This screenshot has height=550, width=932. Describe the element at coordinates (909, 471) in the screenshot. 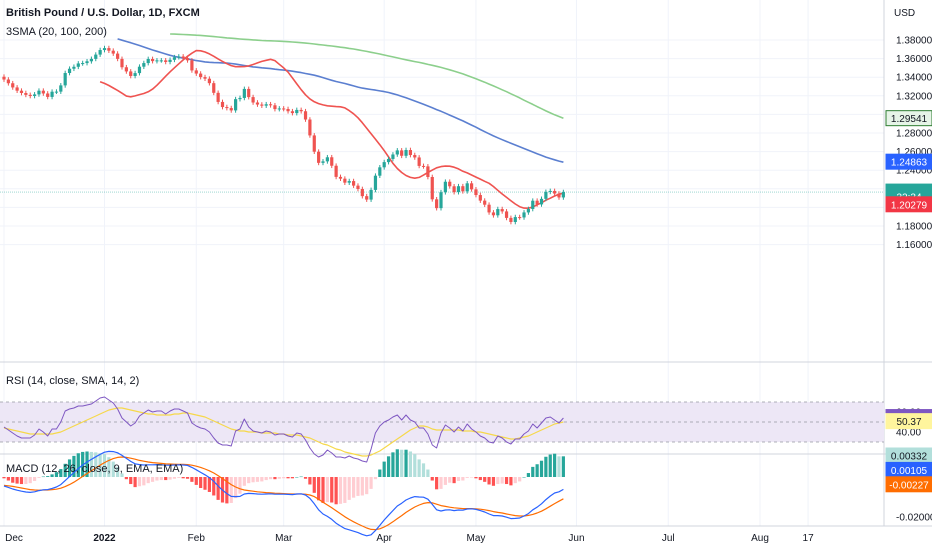

I see `macd-badge-1: 0.00105` at that location.